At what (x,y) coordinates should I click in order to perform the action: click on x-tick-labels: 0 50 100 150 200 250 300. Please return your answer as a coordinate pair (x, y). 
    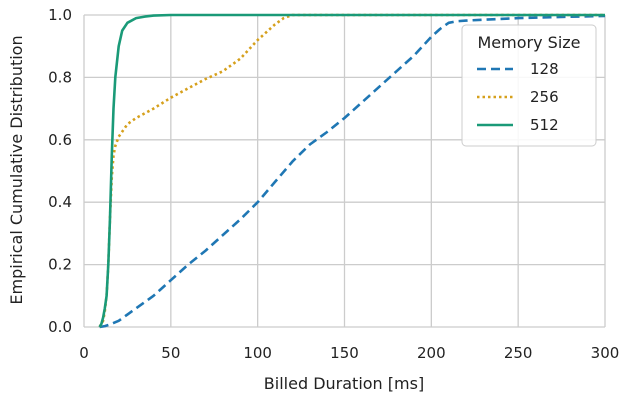
    Looking at the image, I should click on (349, 353).